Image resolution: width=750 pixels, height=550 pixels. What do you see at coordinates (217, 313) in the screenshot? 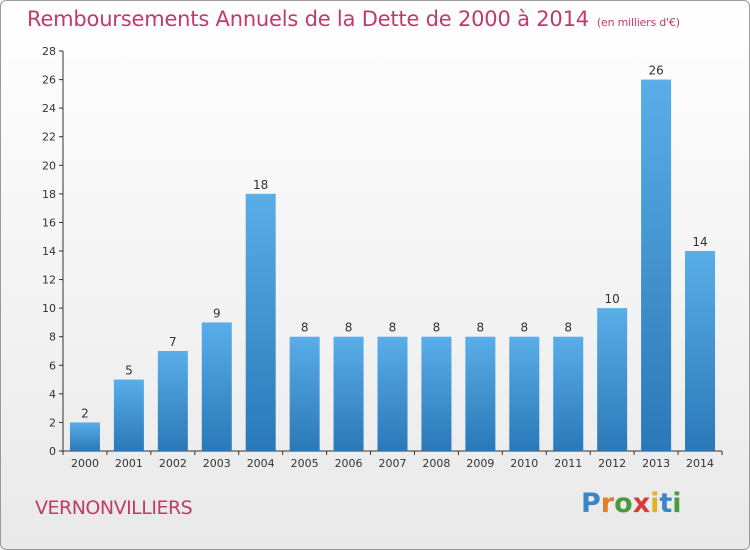
I see `data-label-2003: 9` at bounding box center [217, 313].